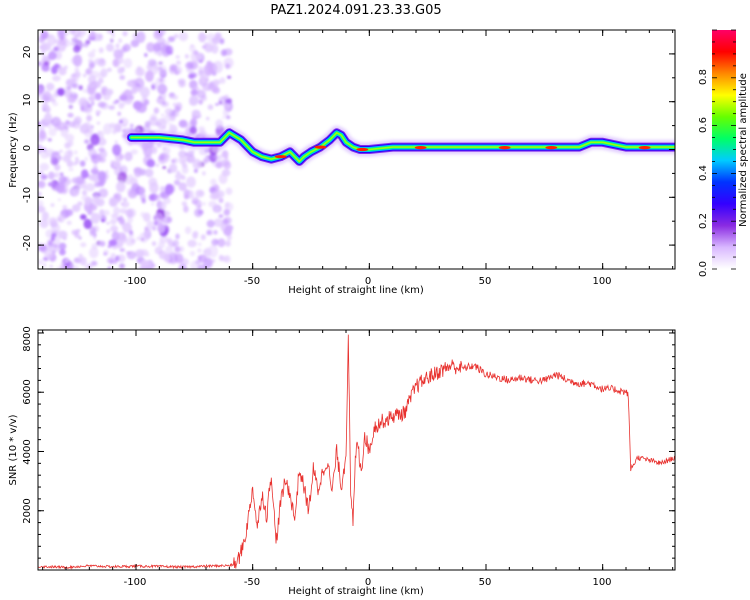  Describe the element at coordinates (368, 582) in the screenshot. I see `snr-x-tick-label: 0` at that location.